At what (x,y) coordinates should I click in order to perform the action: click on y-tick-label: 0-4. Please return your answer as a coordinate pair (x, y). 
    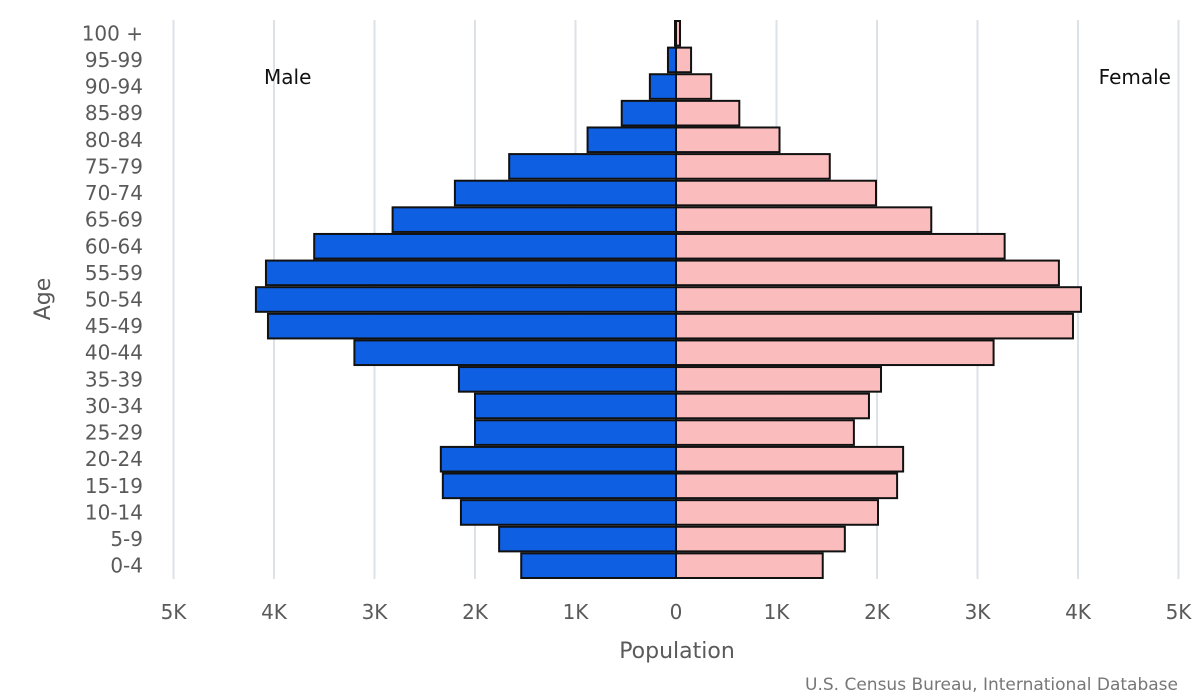
    Looking at the image, I should click on (126, 566).